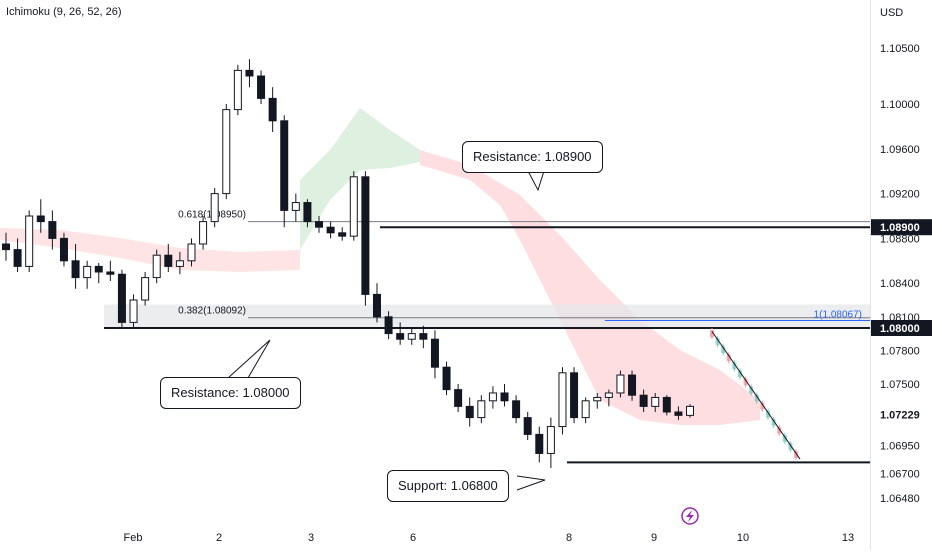  What do you see at coordinates (900, 318) in the screenshot?
I see `price-tick-label: 1.08100` at bounding box center [900, 318].